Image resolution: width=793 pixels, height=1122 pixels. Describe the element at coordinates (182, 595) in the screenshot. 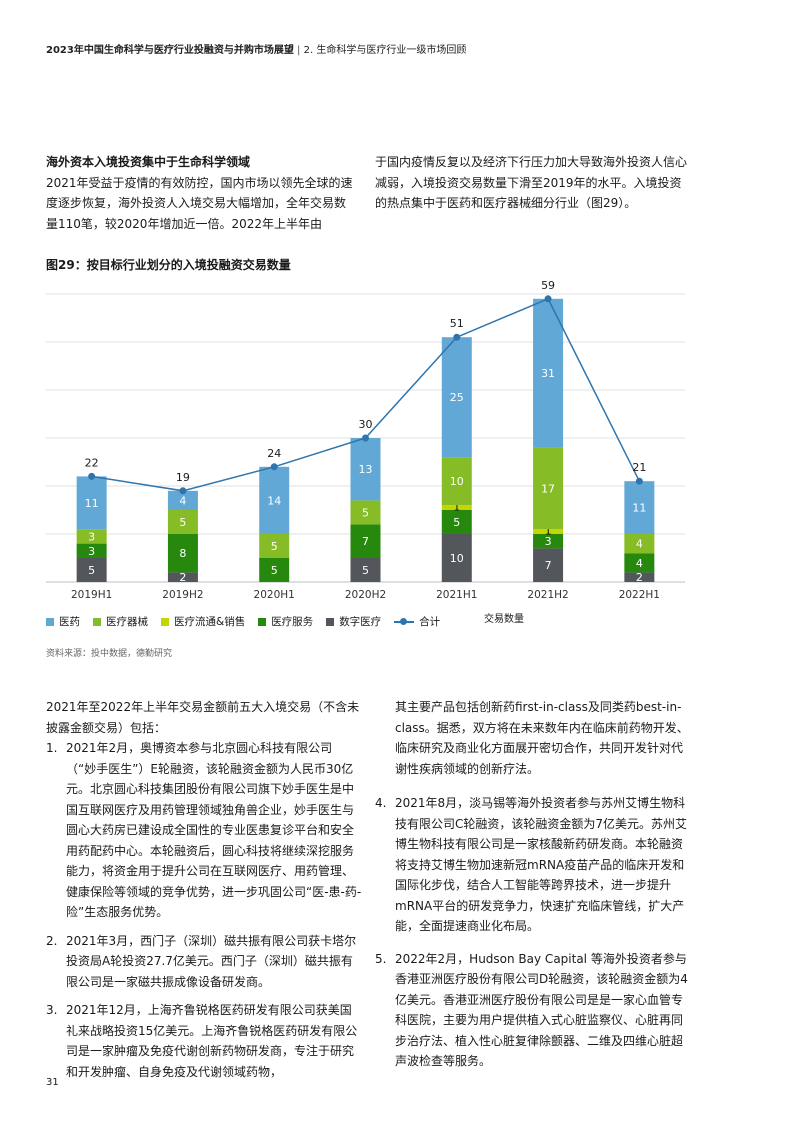

I see `x-tick-label: 2019H2` at that location.